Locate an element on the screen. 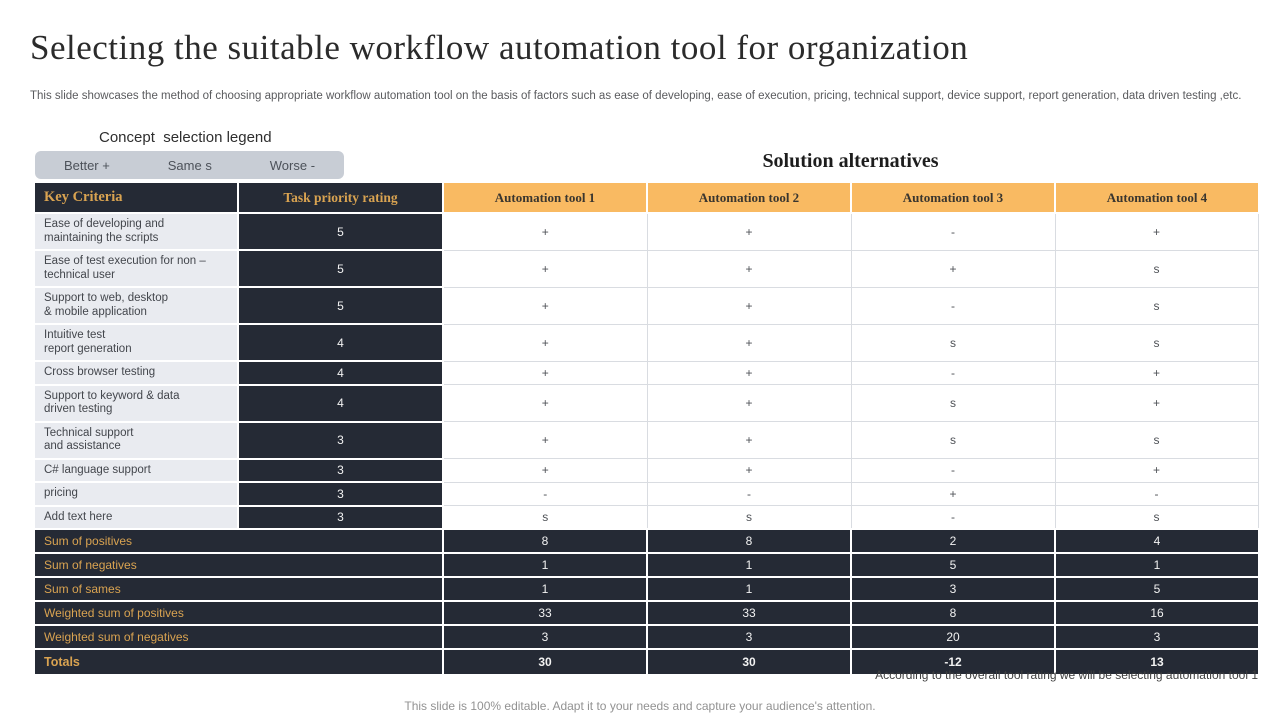 The height and width of the screenshot is (720, 1280). summary-label: Totals is located at coordinates (239, 661).